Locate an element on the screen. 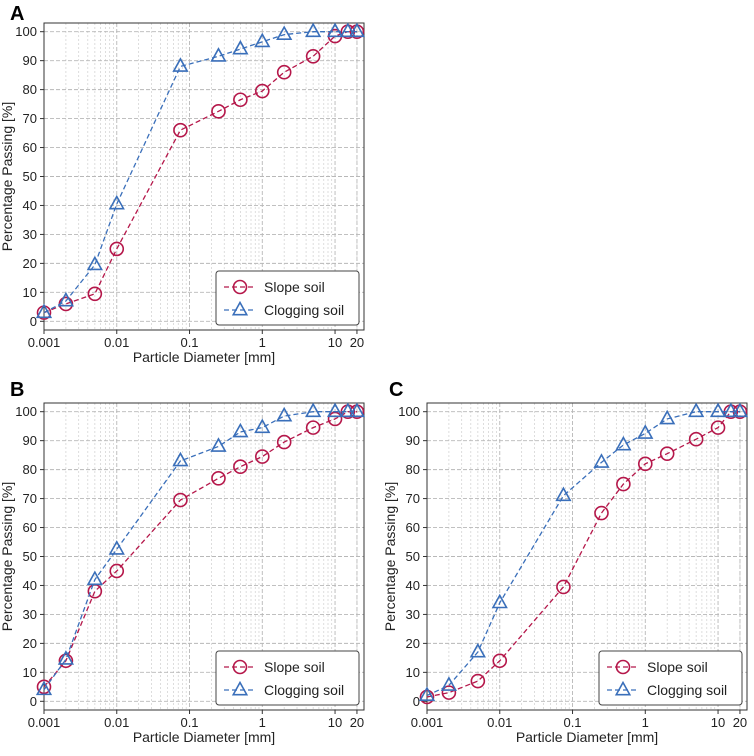 This screenshot has width=754, height=756. panel-label: C is located at coordinates (396, 390).